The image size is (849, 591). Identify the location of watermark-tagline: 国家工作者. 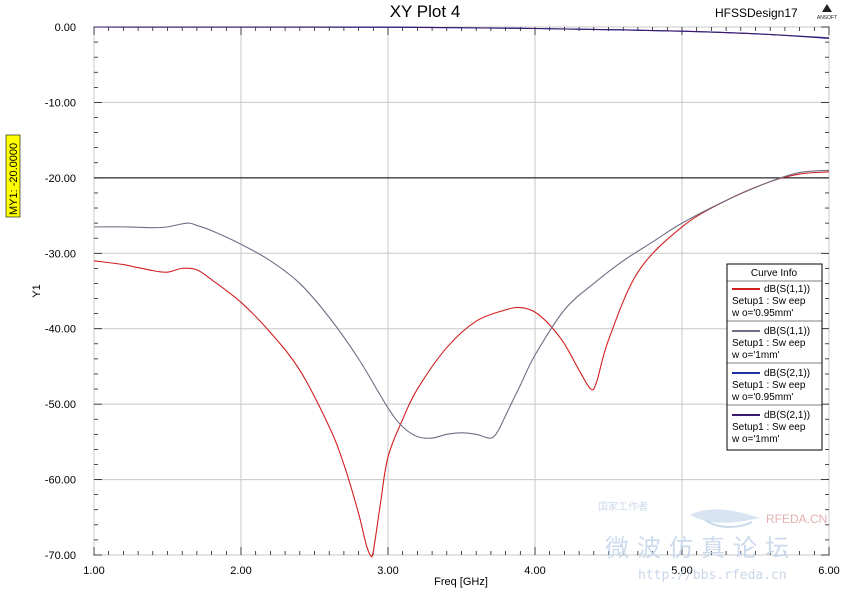
(623, 506).